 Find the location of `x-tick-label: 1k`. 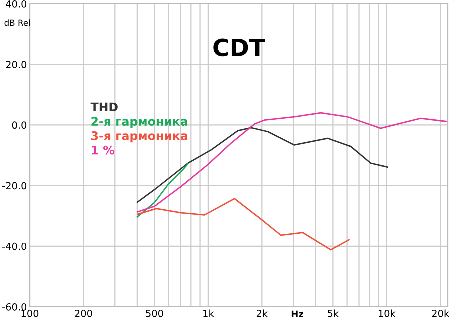

x-tick-label: 1k is located at coordinates (209, 314).